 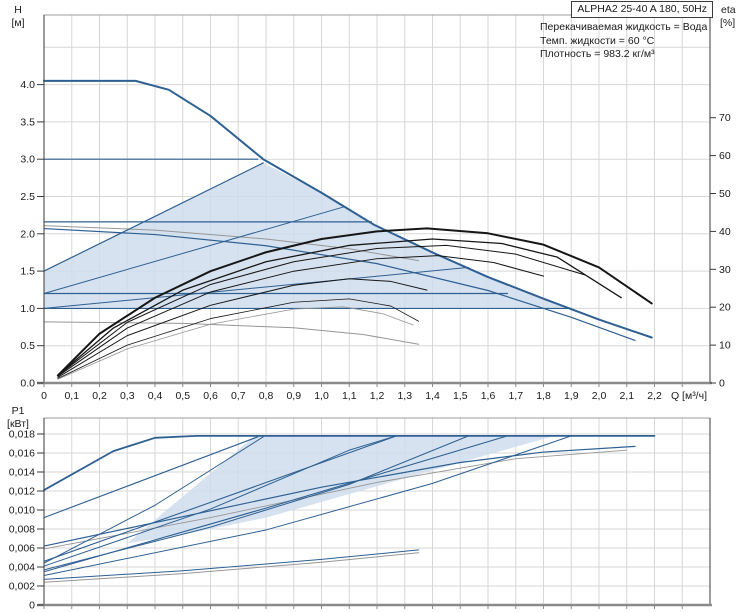 What do you see at coordinates (654, 396) in the screenshot?
I see `tick-label-x: 2,2` at bounding box center [654, 396].